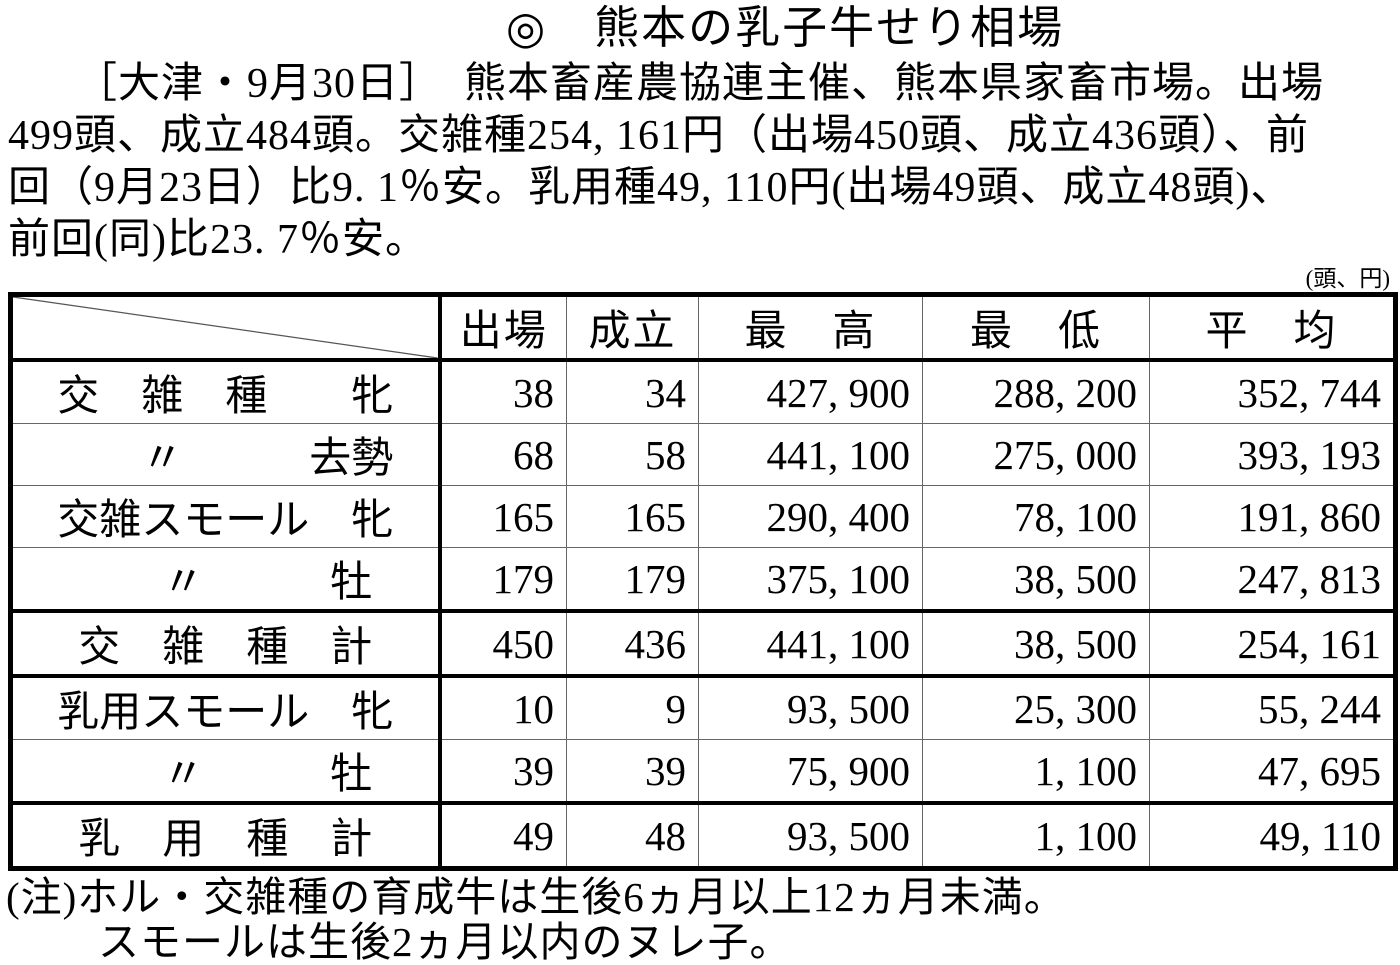  Describe the element at coordinates (1272, 454) in the screenshot. I see `value-cell: 393, 193` at that location.